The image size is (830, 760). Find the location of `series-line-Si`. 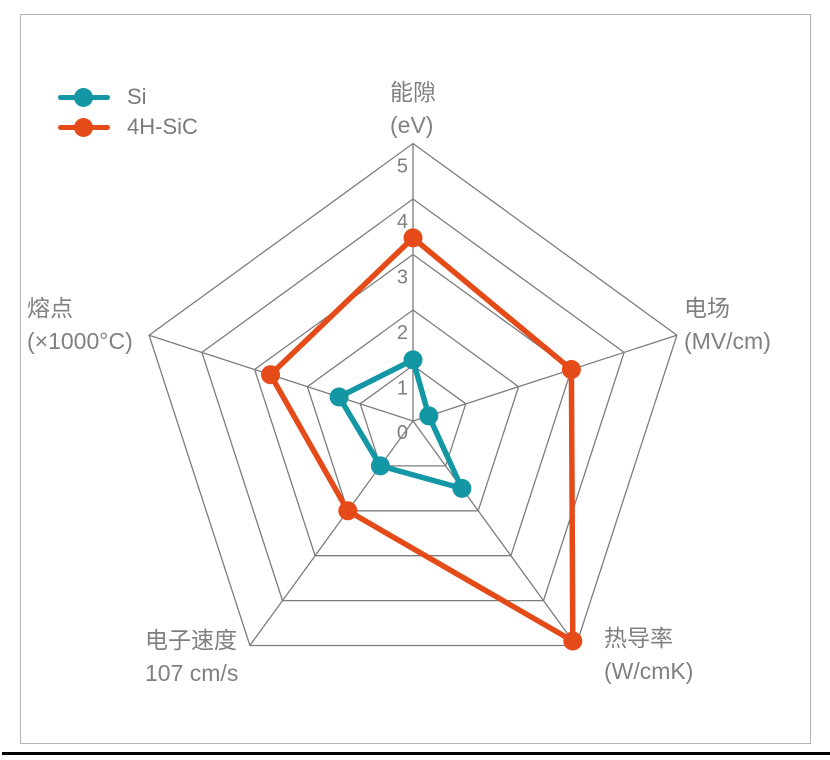

series-line-Si is located at coordinates (400, 424).